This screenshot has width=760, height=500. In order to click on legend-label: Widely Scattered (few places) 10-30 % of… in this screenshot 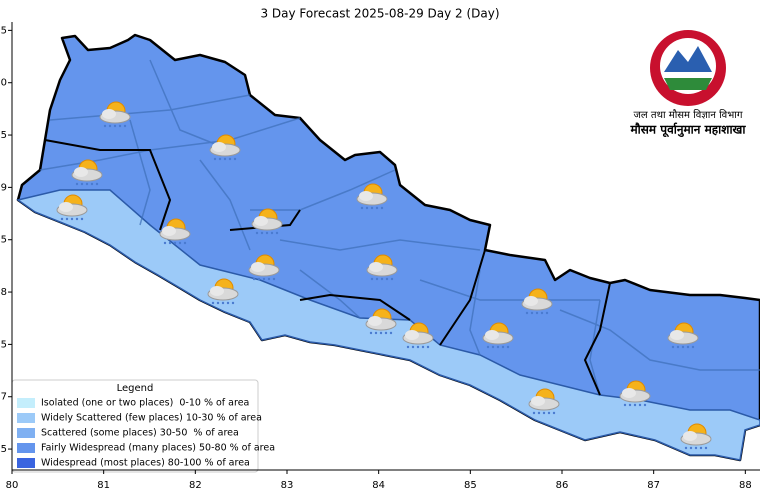, I will do `click(151, 418)`.